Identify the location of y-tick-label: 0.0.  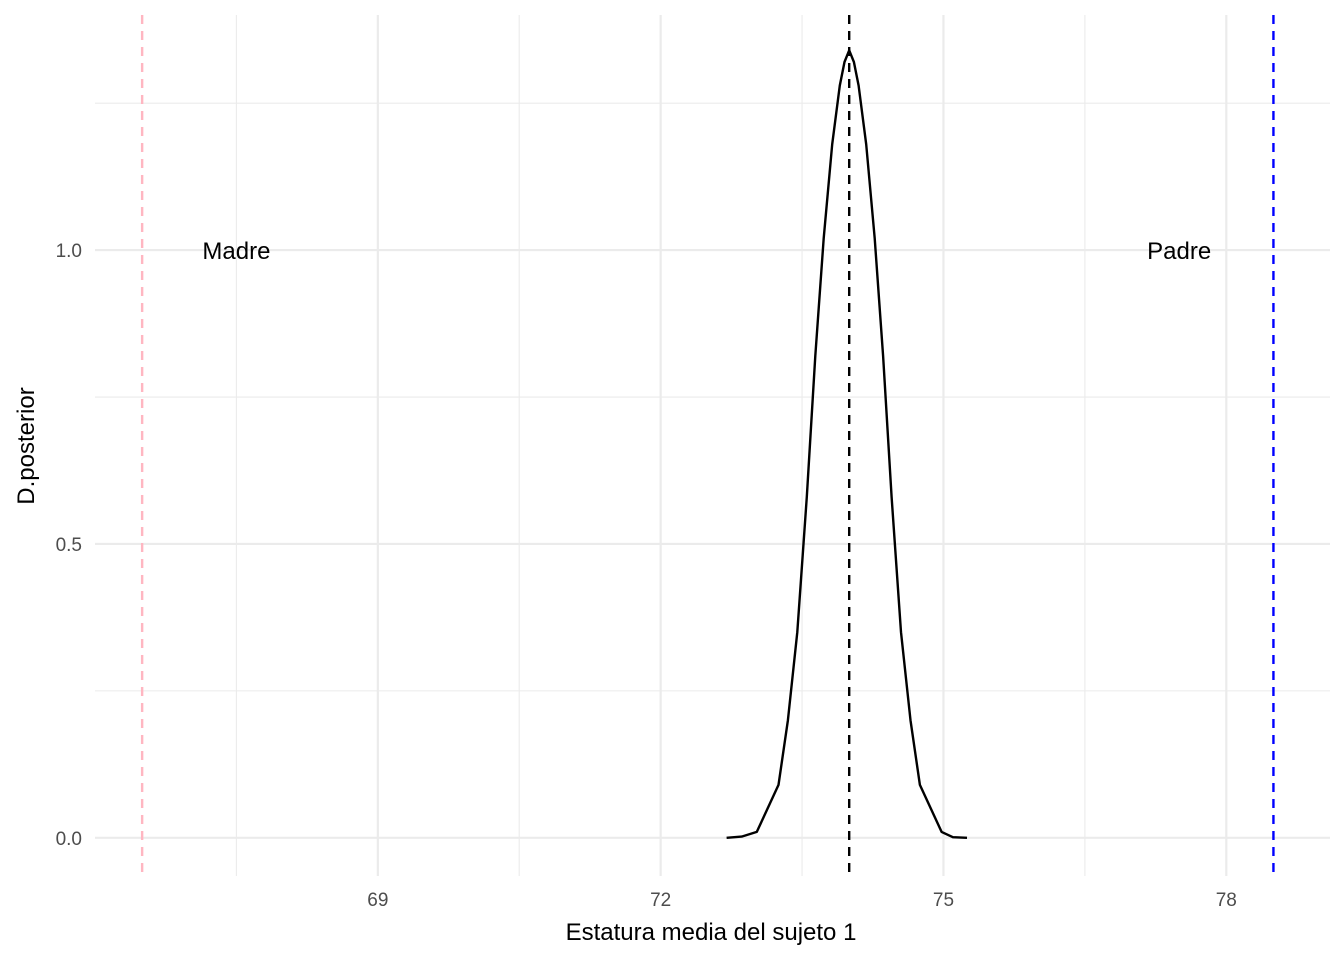
(69, 839).